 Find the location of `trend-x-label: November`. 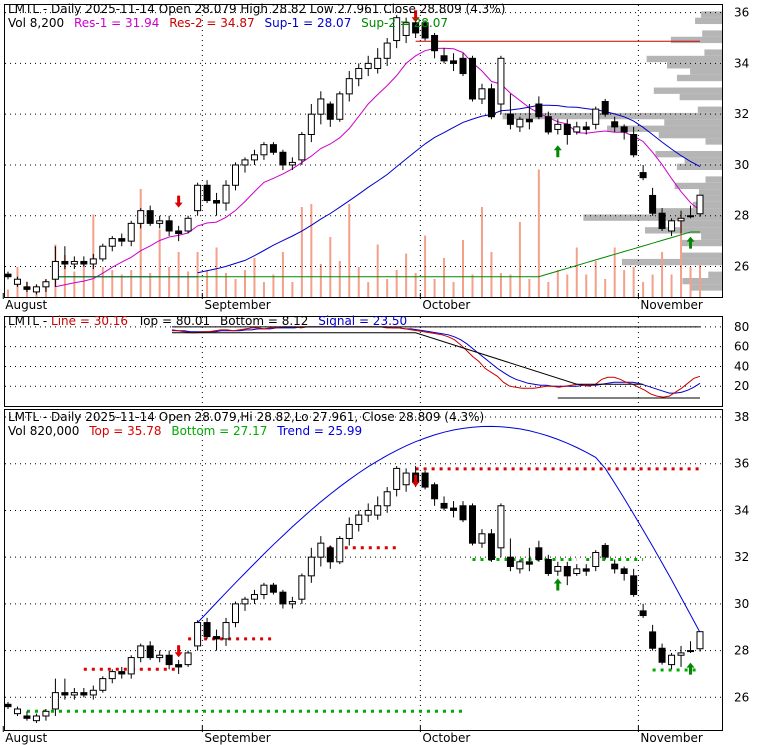

trend-x-label: November is located at coordinates (671, 738).